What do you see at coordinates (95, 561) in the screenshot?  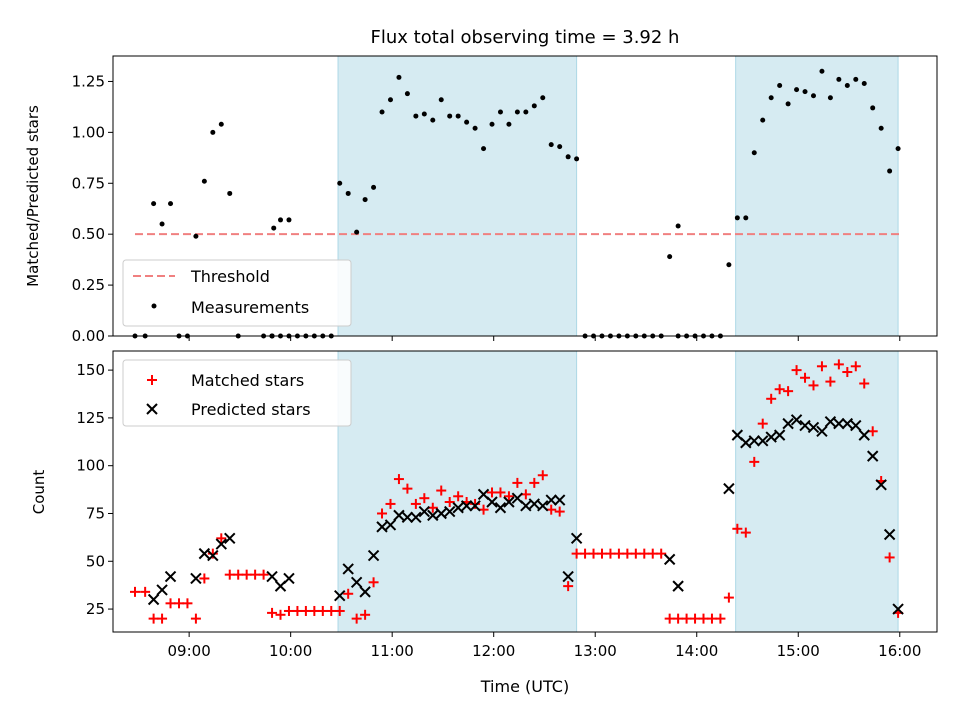 I see `bottom-ytick-label-1: 50` at bounding box center [95, 561].